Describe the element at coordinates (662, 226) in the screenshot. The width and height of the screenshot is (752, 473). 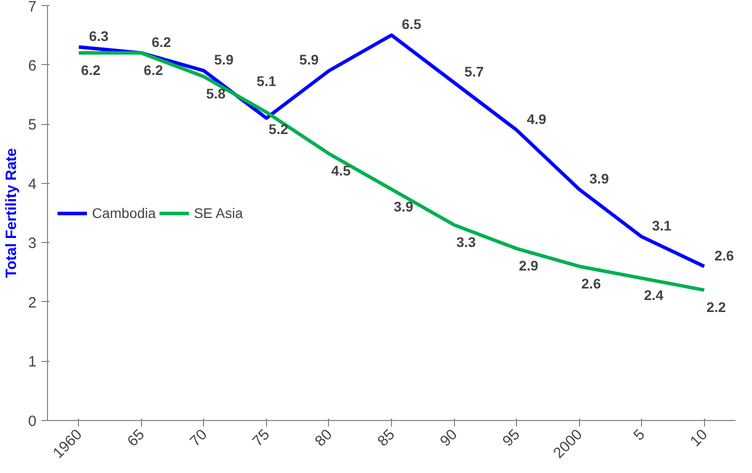
I see `data-label: 3.1` at that location.